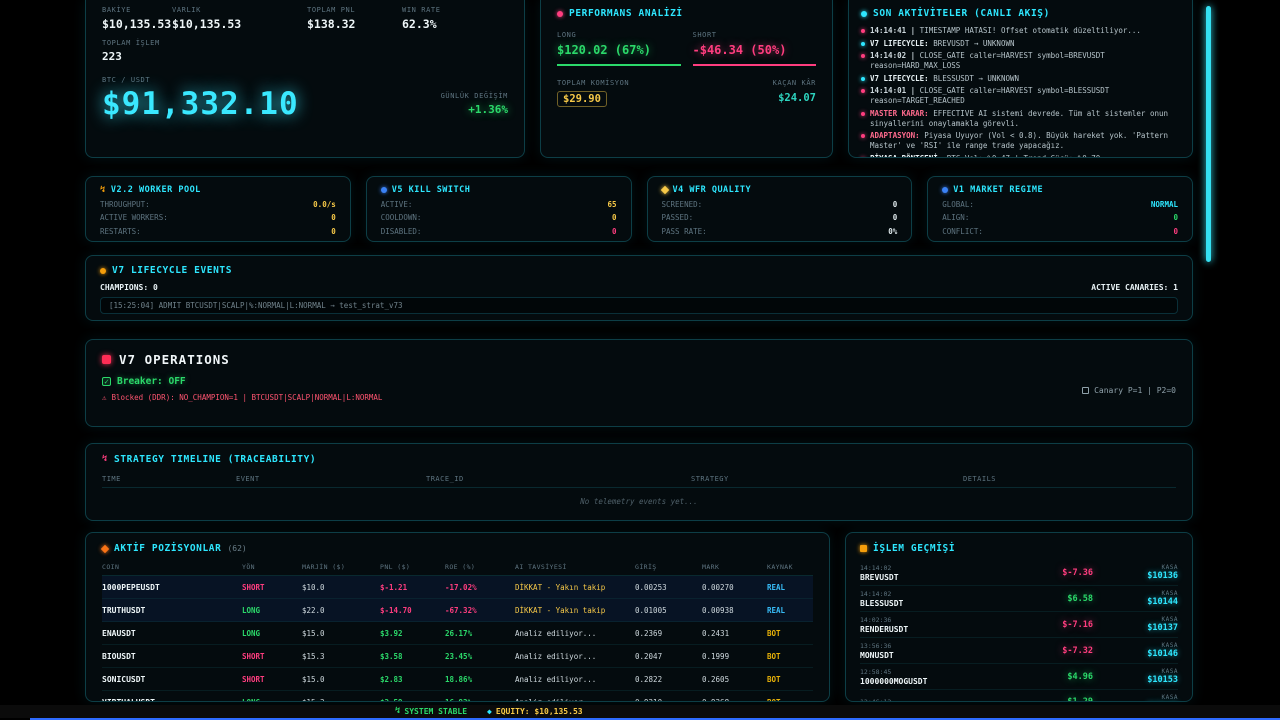  I want to click on trade-symbol: MONUSDT, so click(877, 655).